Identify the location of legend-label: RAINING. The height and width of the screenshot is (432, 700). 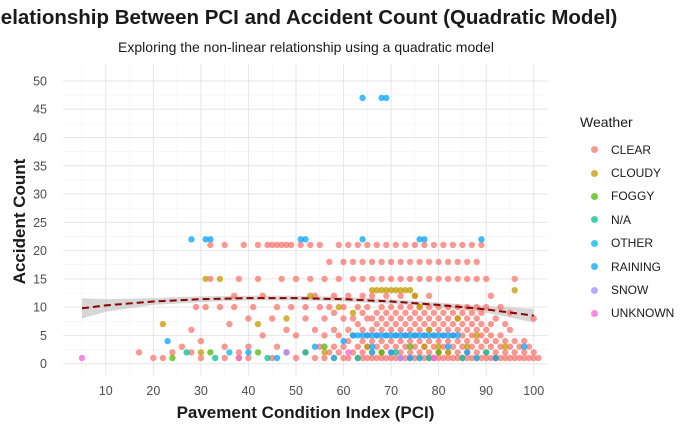
(636, 266).